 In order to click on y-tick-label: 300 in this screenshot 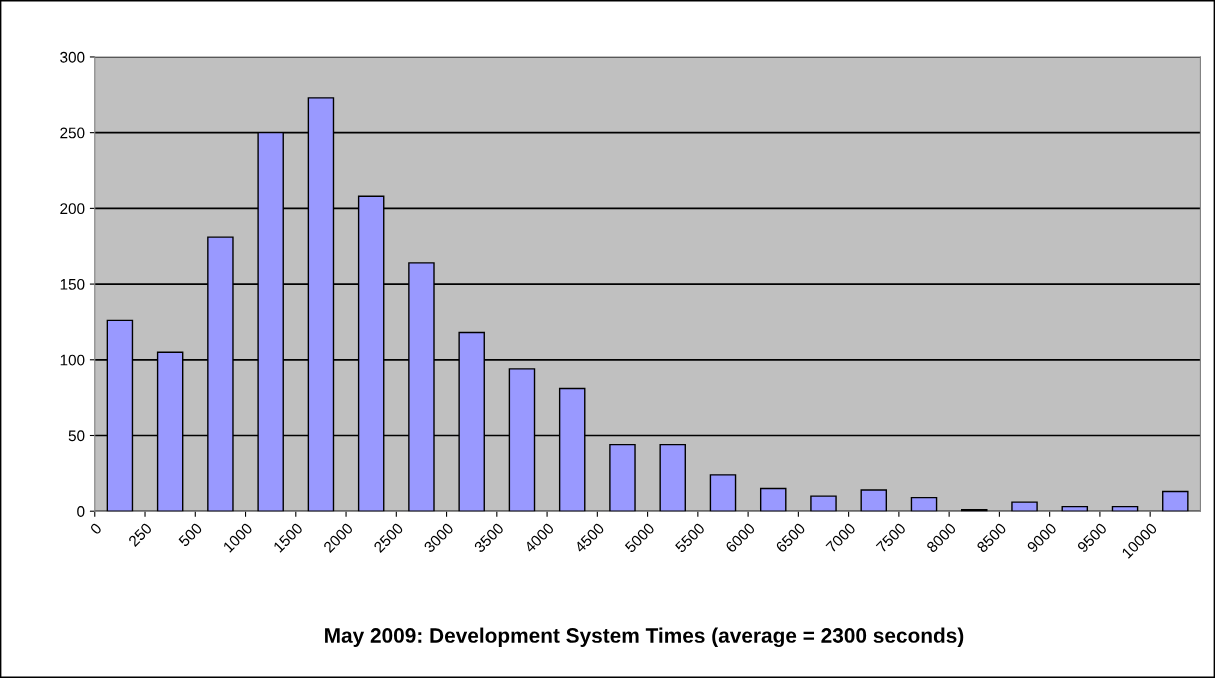, I will do `click(72, 57)`.